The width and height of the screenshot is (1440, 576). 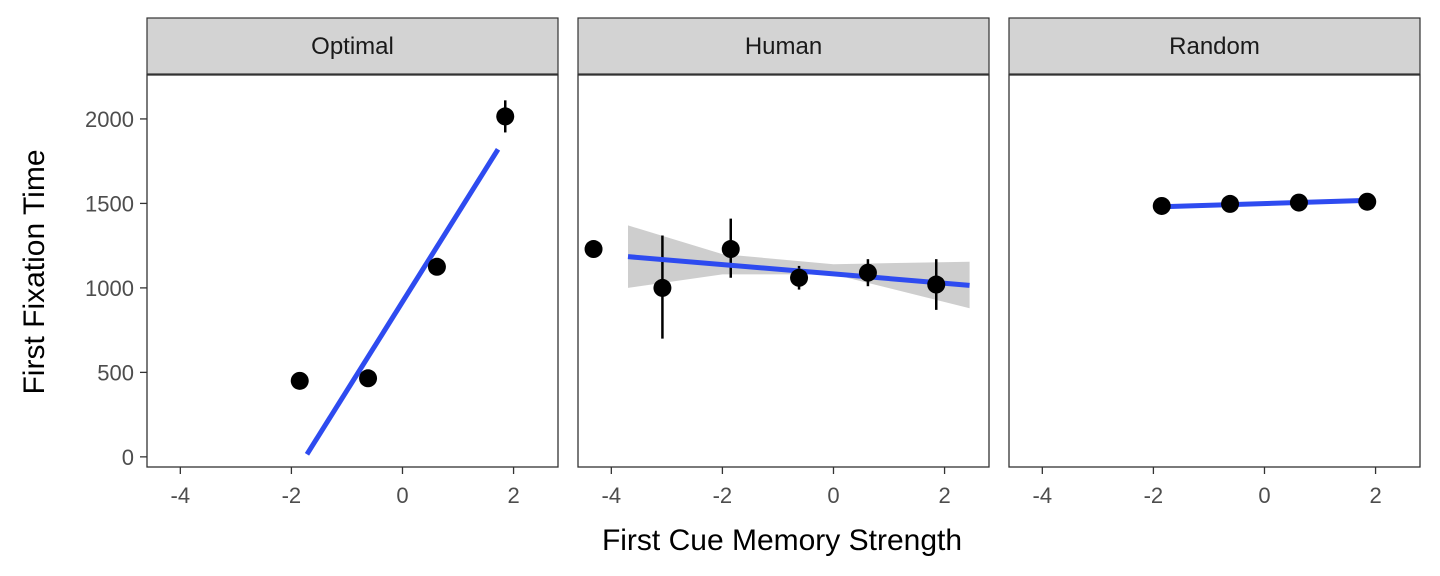 What do you see at coordinates (34, 271) in the screenshot?
I see `y-axis-title: First Fixation Time` at bounding box center [34, 271].